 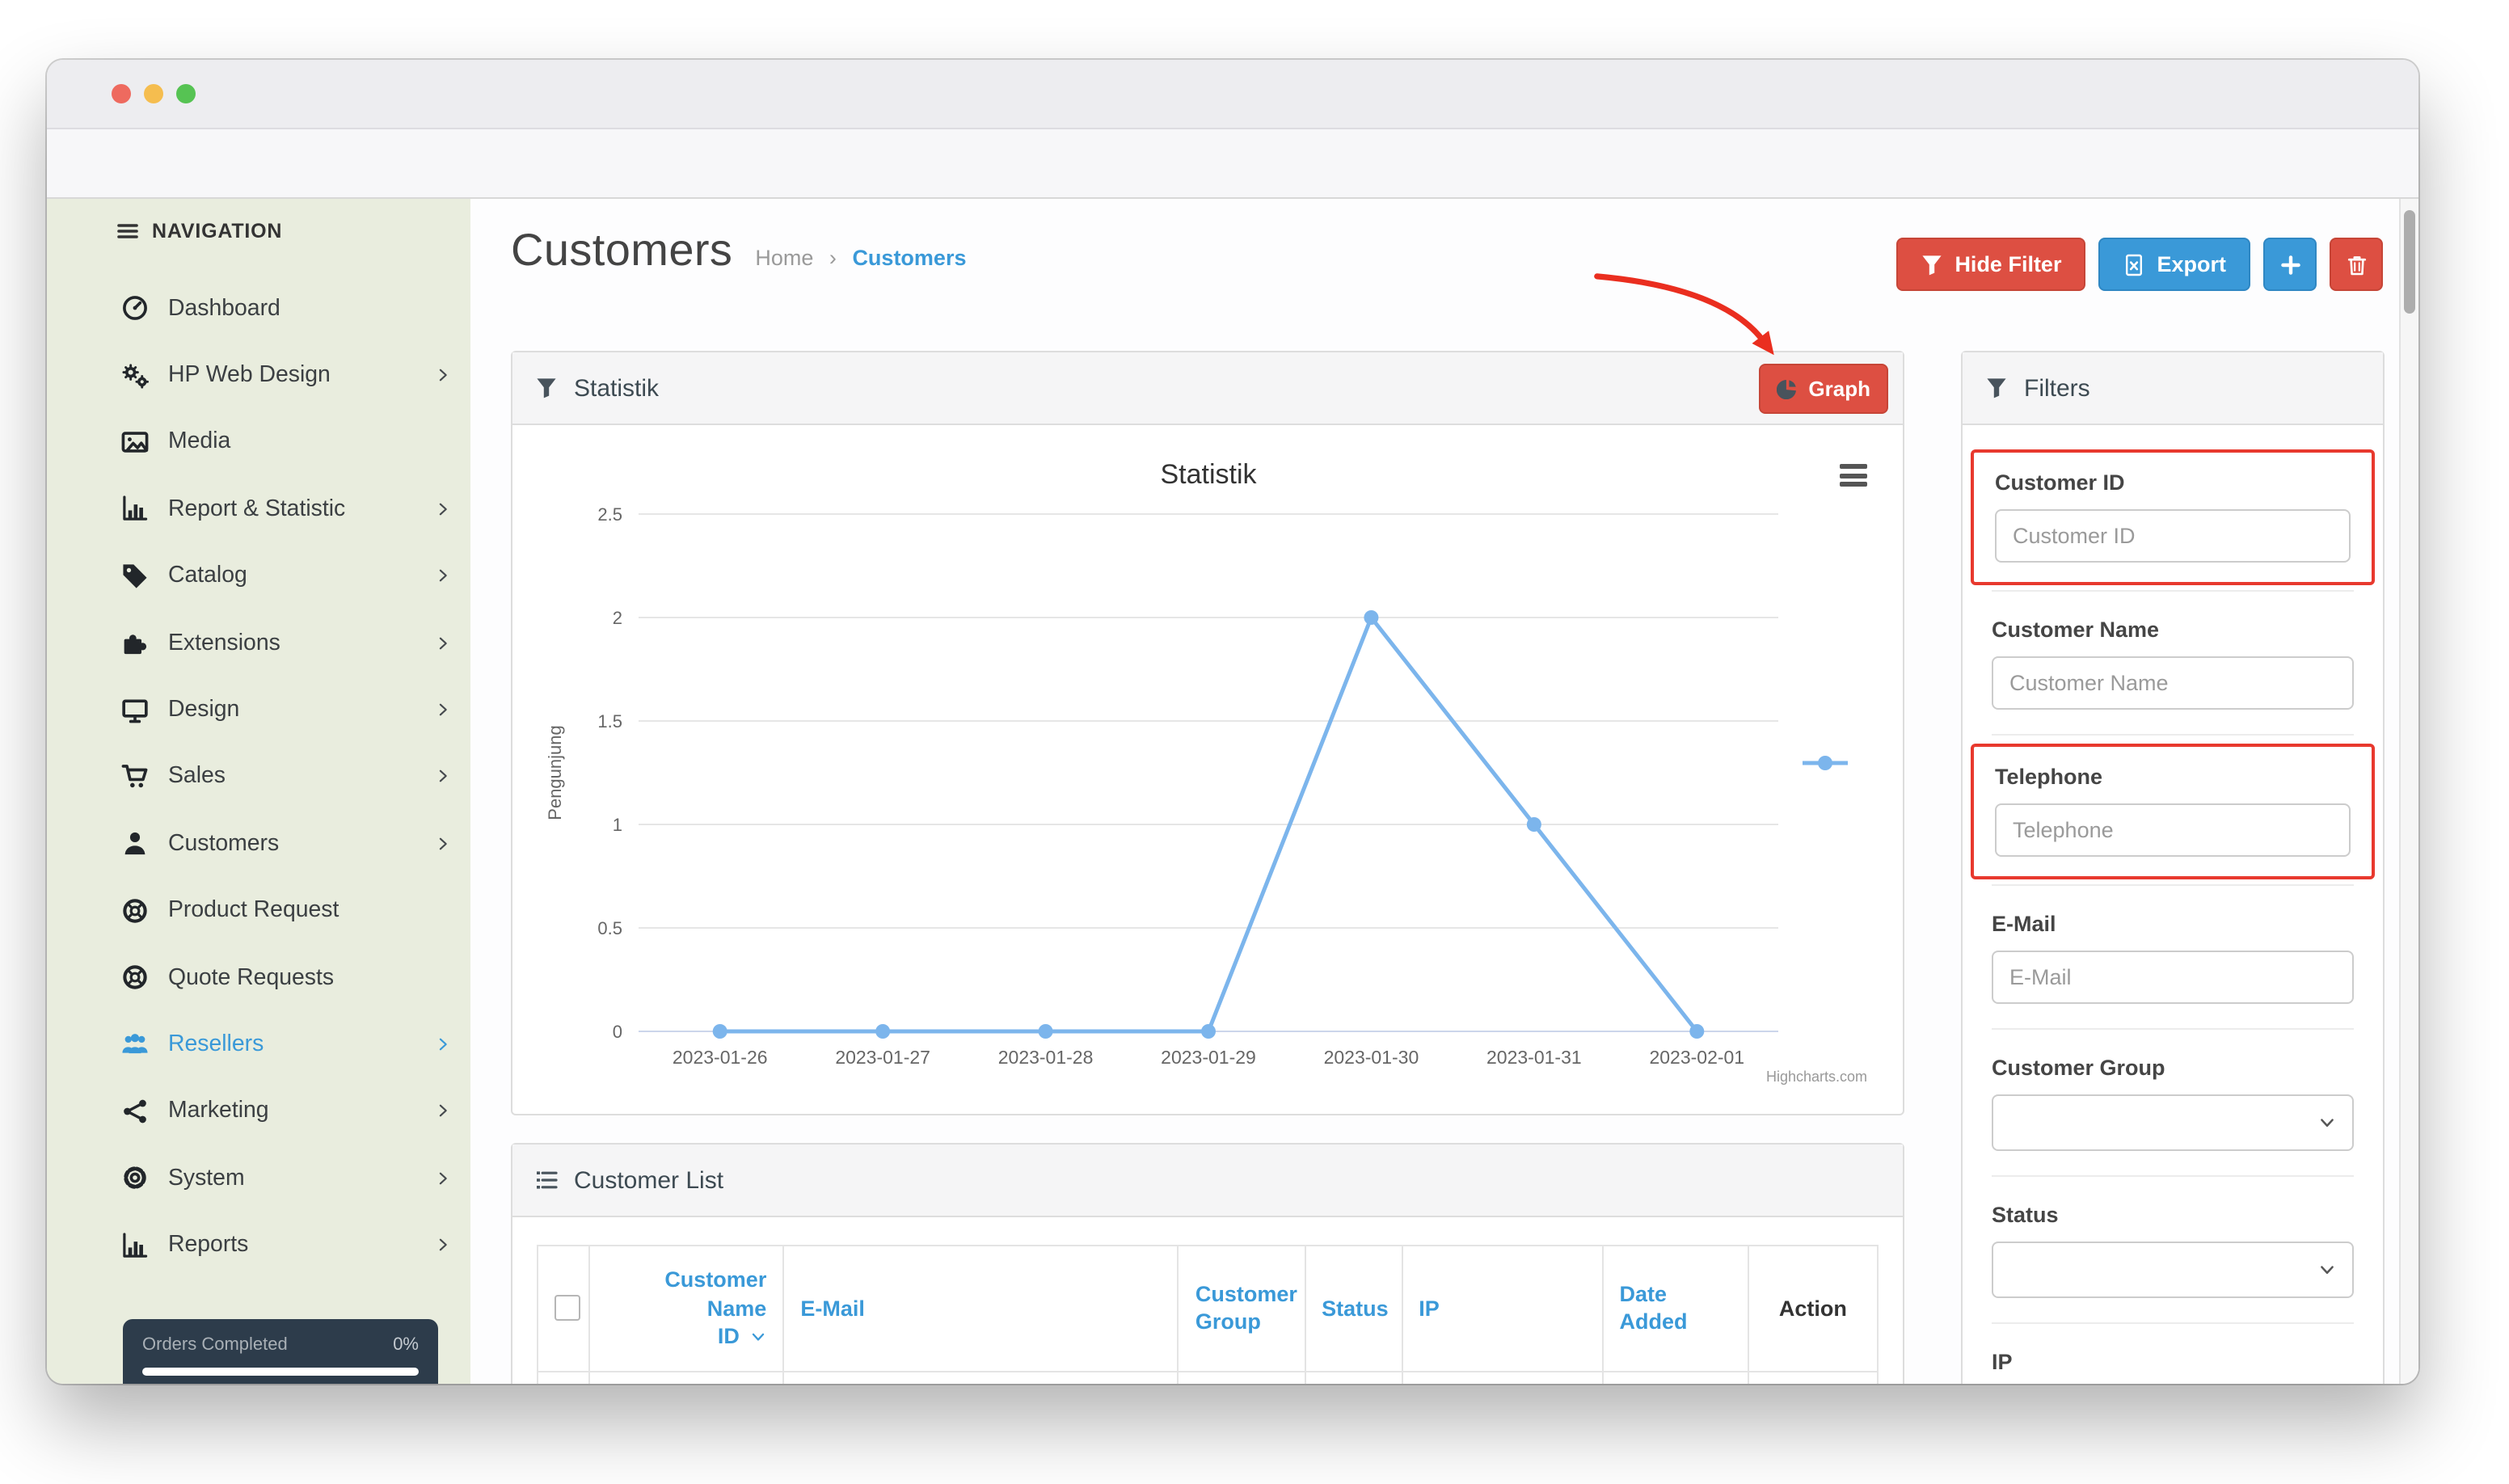 I want to click on svg-text: Statistik, so click(x=1208, y=474).